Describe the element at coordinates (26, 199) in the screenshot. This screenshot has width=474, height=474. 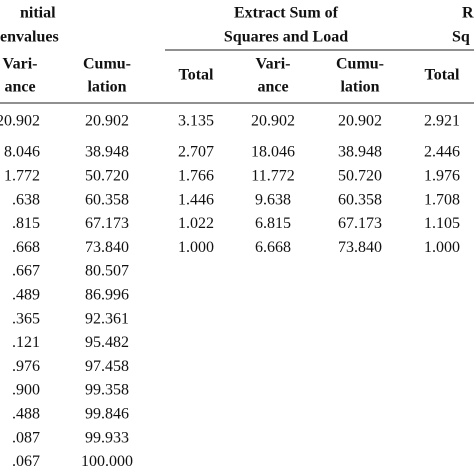
I see `cell: .638` at that location.